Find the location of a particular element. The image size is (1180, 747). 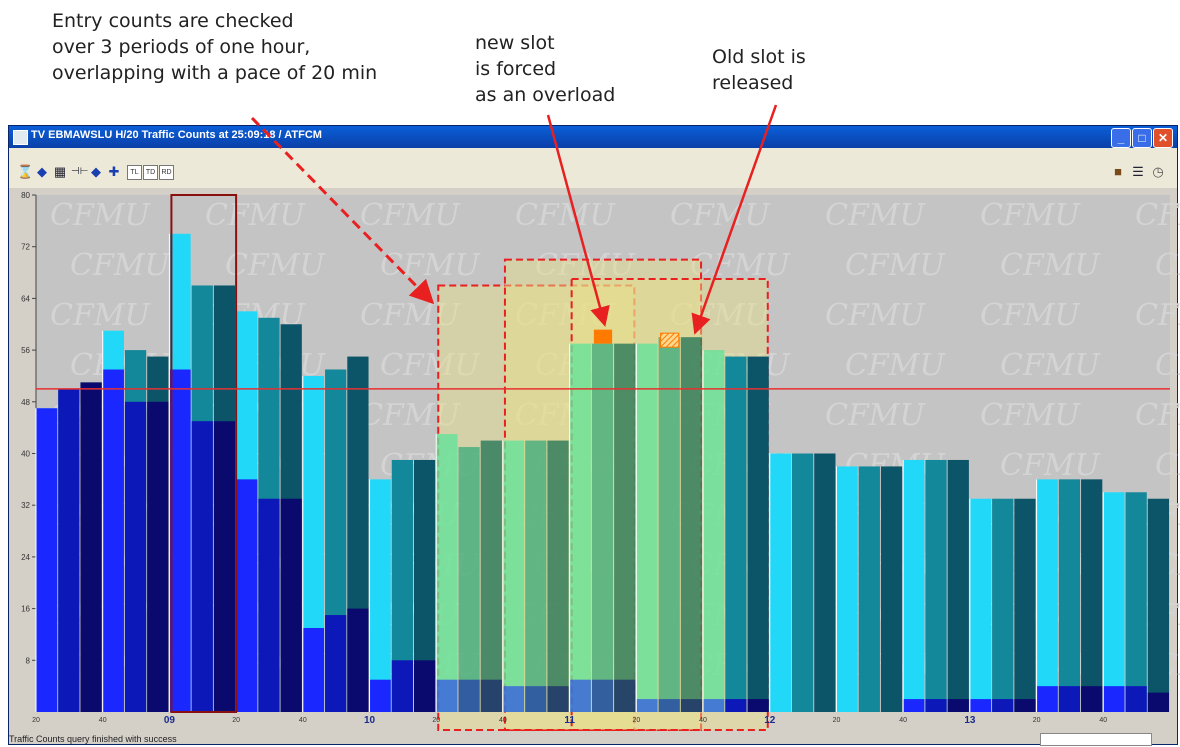

y-tick-label: 8 is located at coordinates (28, 660).